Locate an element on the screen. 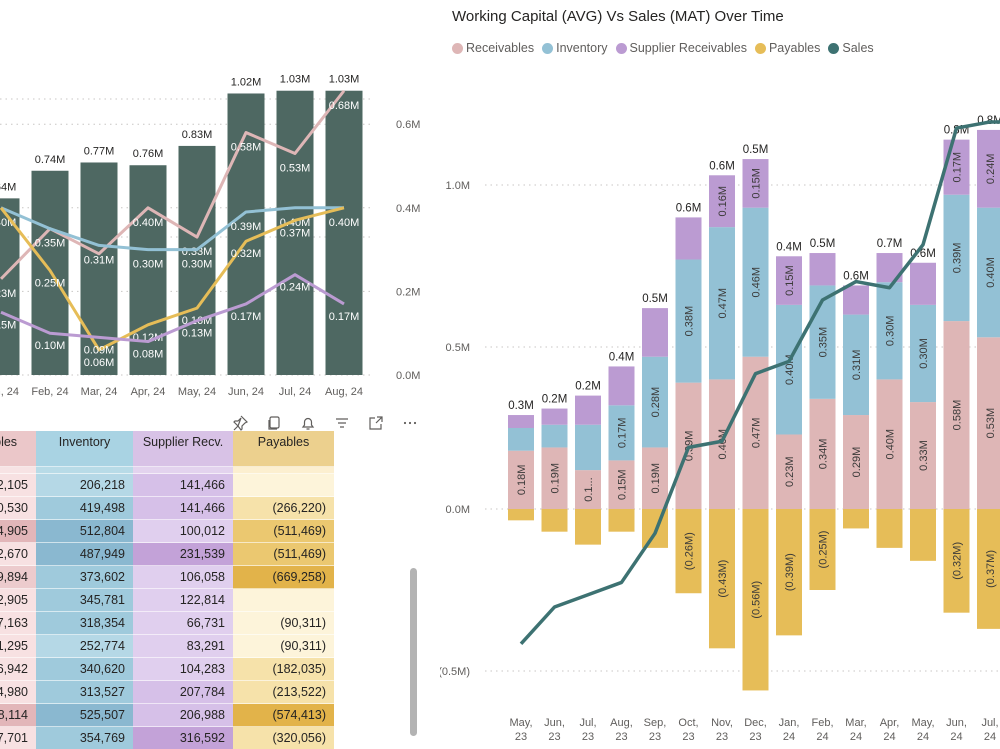  point-label-supplier: 0.15M is located at coordinates (8, 325).